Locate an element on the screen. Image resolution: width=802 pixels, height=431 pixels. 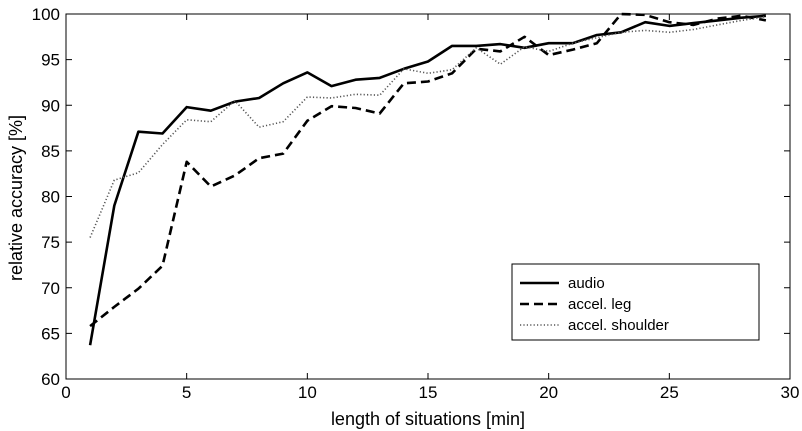
x-axis-label: length of situations [min] is located at coordinates (428, 419).